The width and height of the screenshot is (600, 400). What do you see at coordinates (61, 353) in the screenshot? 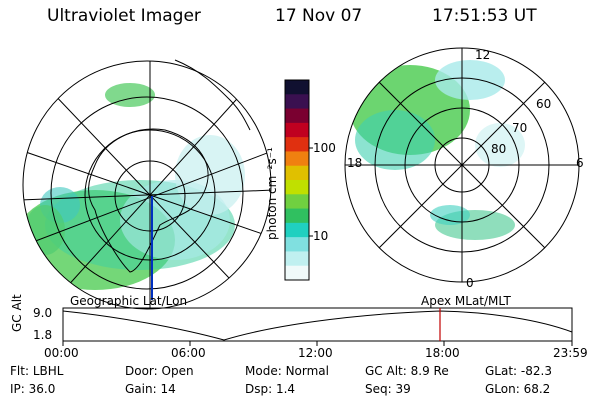
I see `altitude-xtick: 00:00` at bounding box center [61, 353].